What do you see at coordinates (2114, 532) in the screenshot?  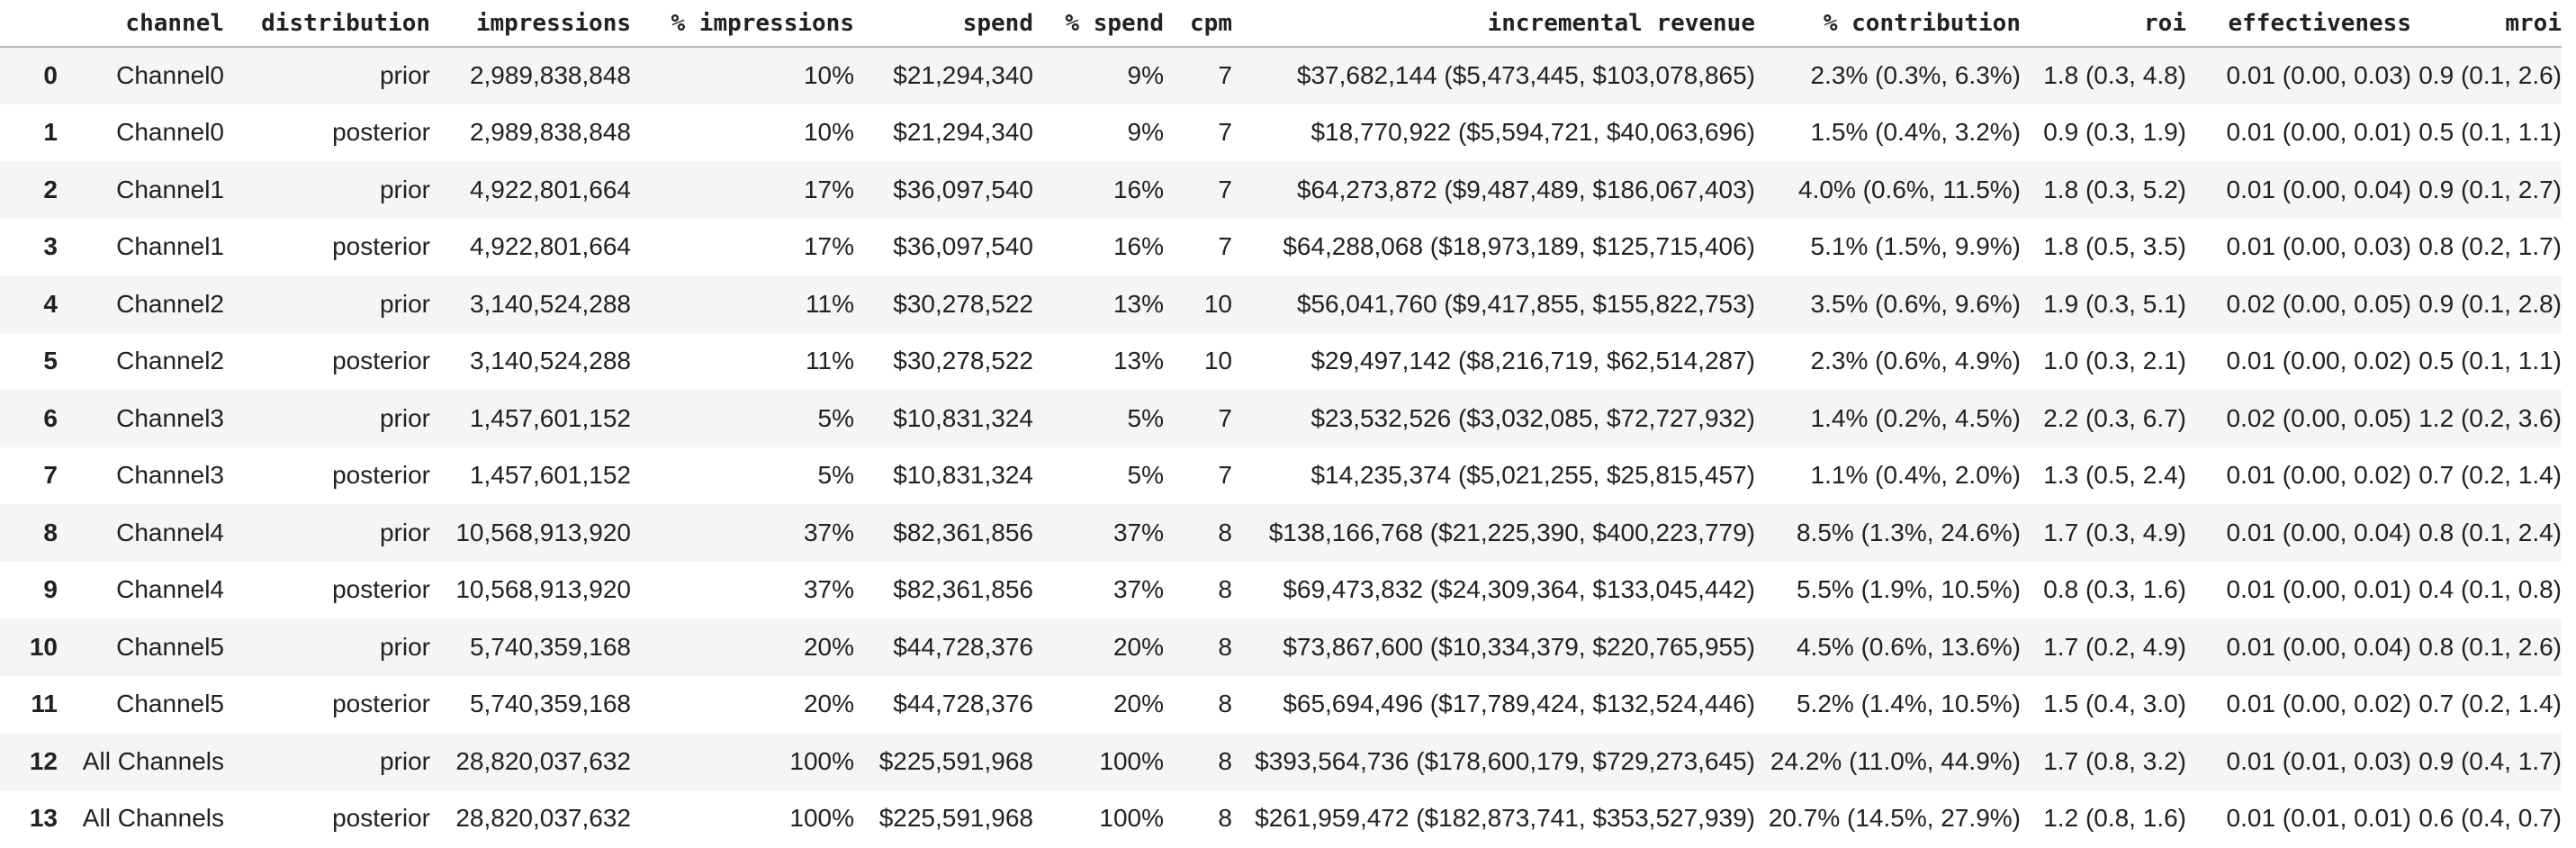 I see `cell-roi: 1.7 (0.3, 4.9)` at bounding box center [2114, 532].